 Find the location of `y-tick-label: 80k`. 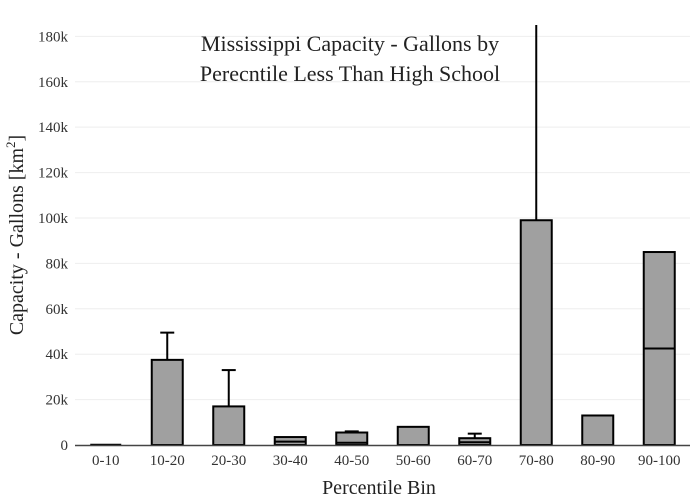

y-tick-label: 80k is located at coordinates (57, 264).